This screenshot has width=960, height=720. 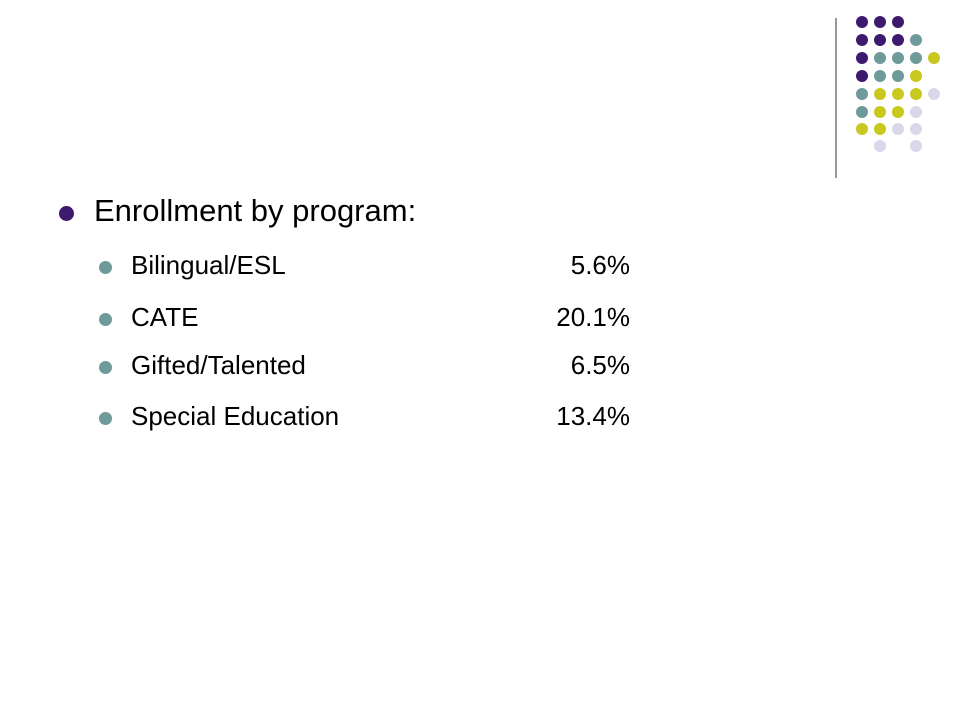 What do you see at coordinates (165, 317) in the screenshot?
I see `item-label: CATE` at bounding box center [165, 317].